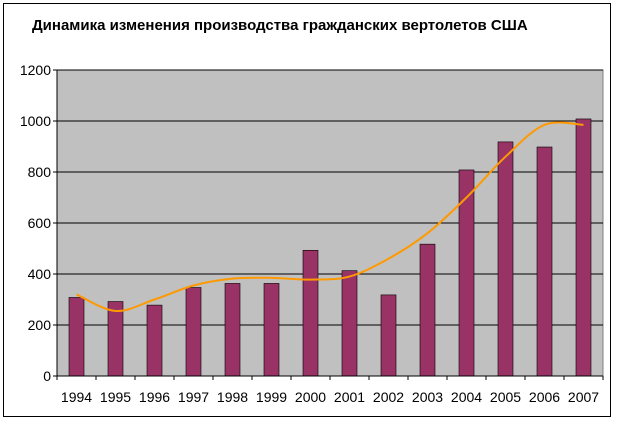  I want to click on x-tick-label: 2001, so click(349, 397).